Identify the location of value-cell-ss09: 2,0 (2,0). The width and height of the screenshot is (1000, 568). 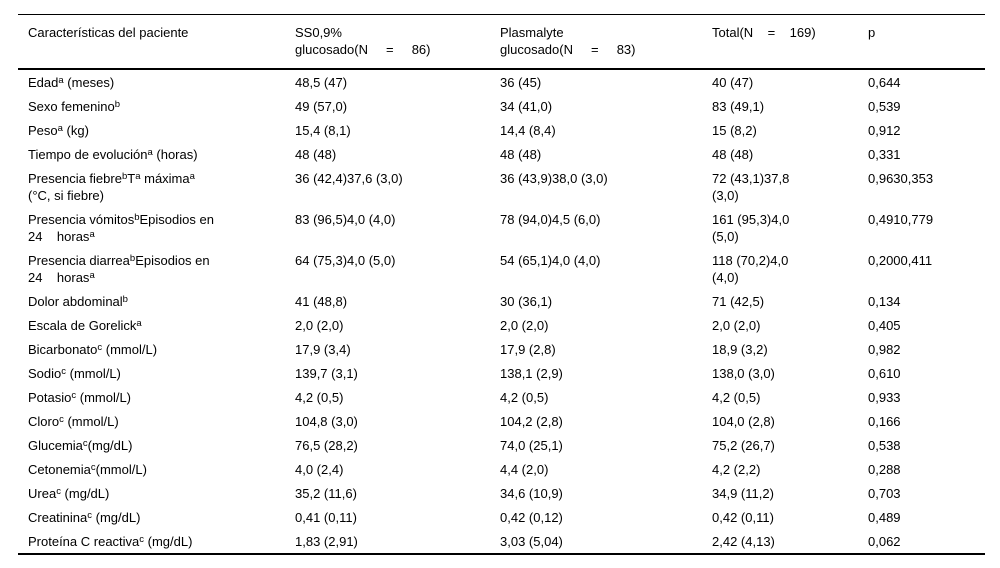
(319, 325).